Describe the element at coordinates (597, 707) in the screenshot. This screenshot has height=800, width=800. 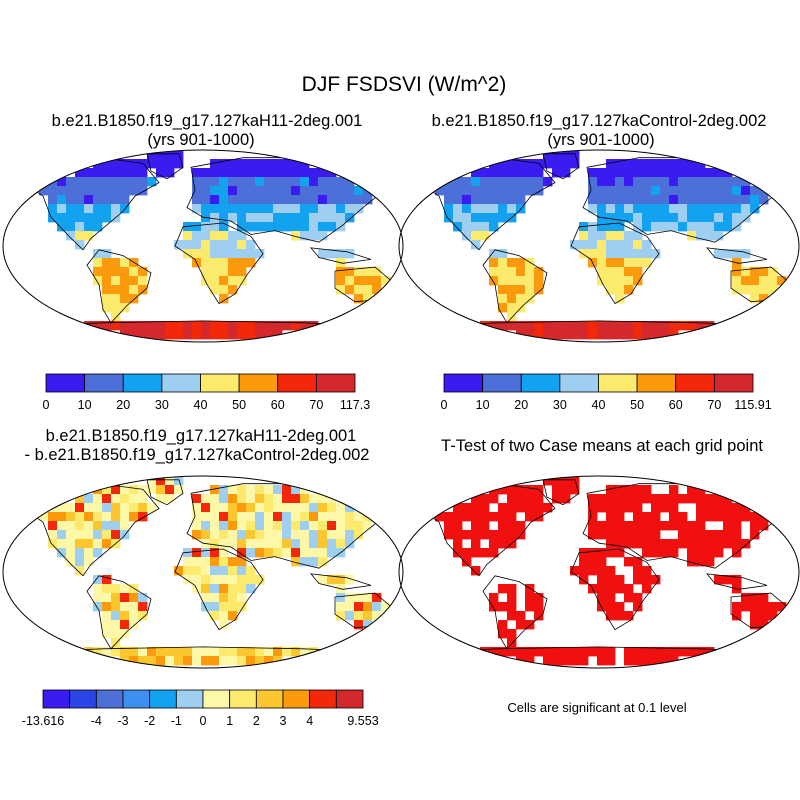
I see `significance-note: Cells are significant at 0.1 level` at that location.